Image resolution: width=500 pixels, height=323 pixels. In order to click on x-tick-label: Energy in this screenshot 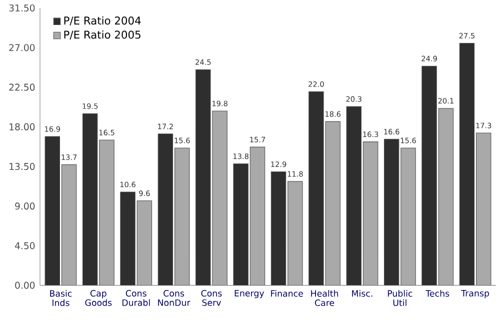, I will do `click(249, 294)`.